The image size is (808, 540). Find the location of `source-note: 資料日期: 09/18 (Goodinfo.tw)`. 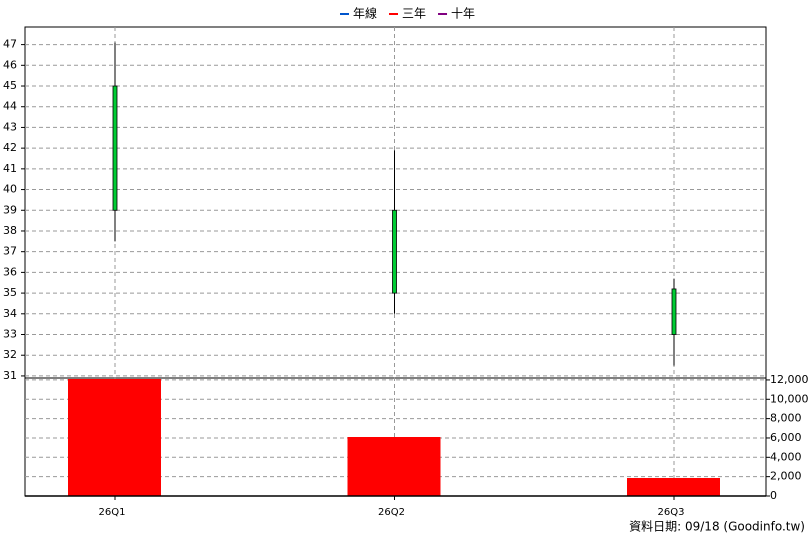

source-note: 資料日期: 09/18 (Goodinfo.tw) is located at coordinates (717, 527).